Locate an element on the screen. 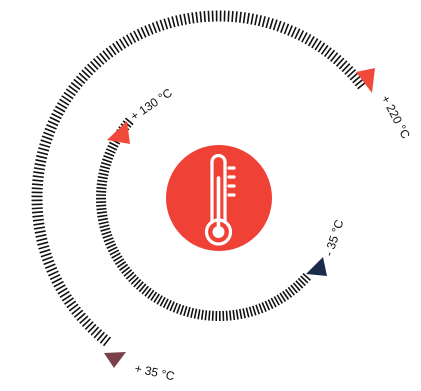 This screenshot has width=421, height=391. outer-arc-end-arrow-icon is located at coordinates (365, 80).